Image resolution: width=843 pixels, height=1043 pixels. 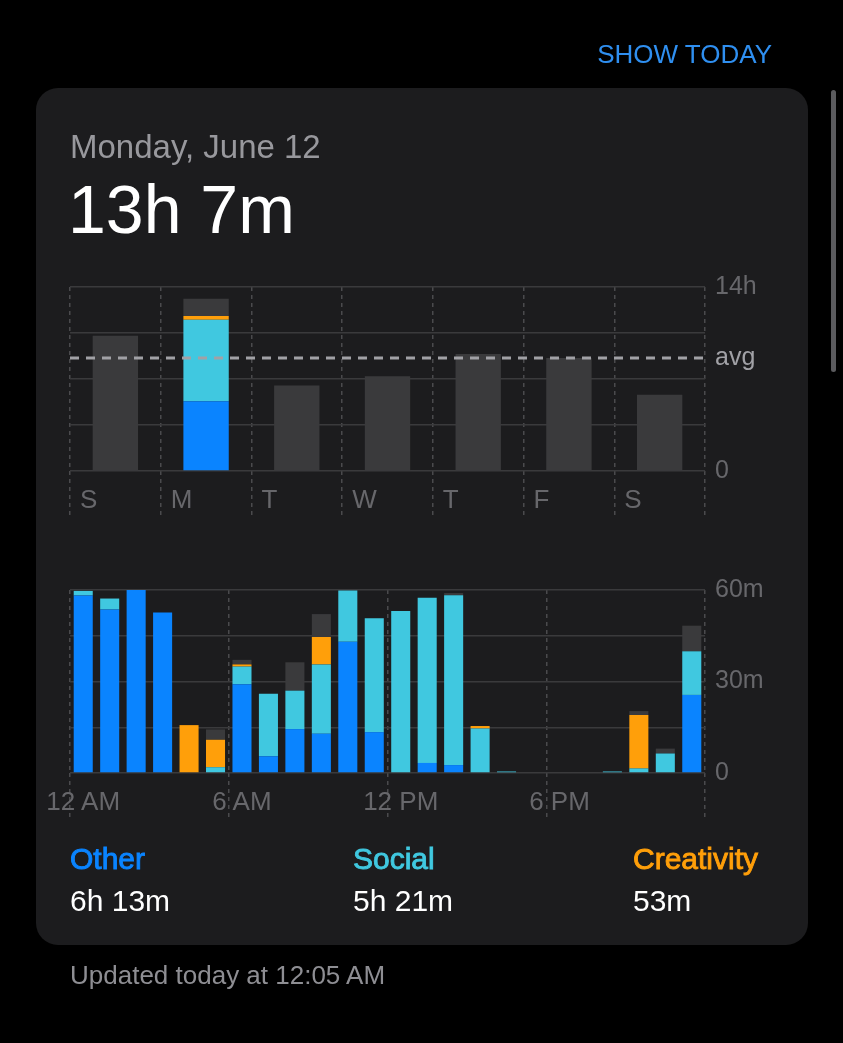 What do you see at coordinates (228, 975) in the screenshot?
I see `text: Updated today at 12:05 AM` at bounding box center [228, 975].